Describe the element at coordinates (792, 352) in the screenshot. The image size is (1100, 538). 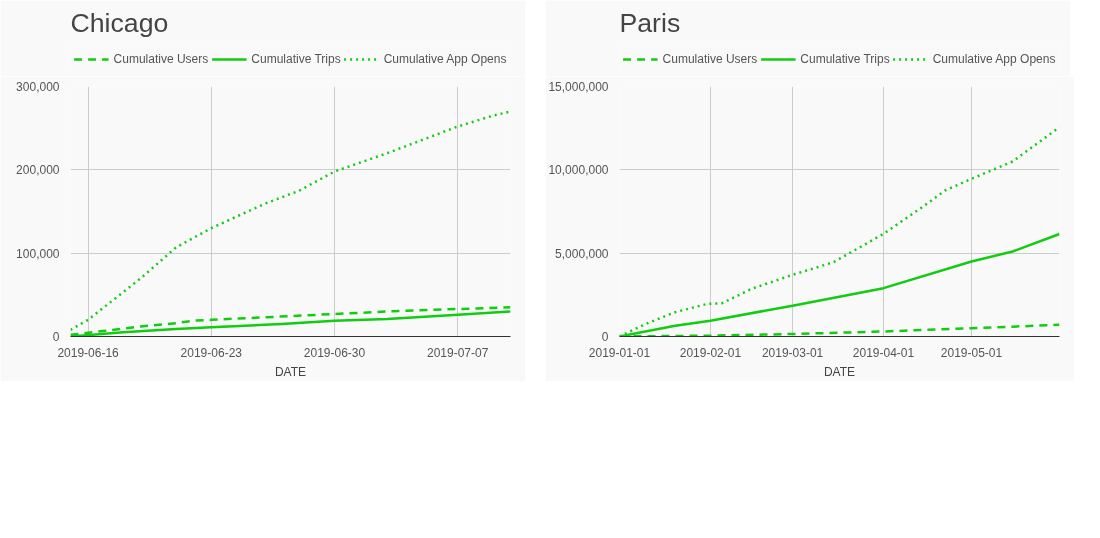
I see `x-tick-label: 2019-03-01` at that location.